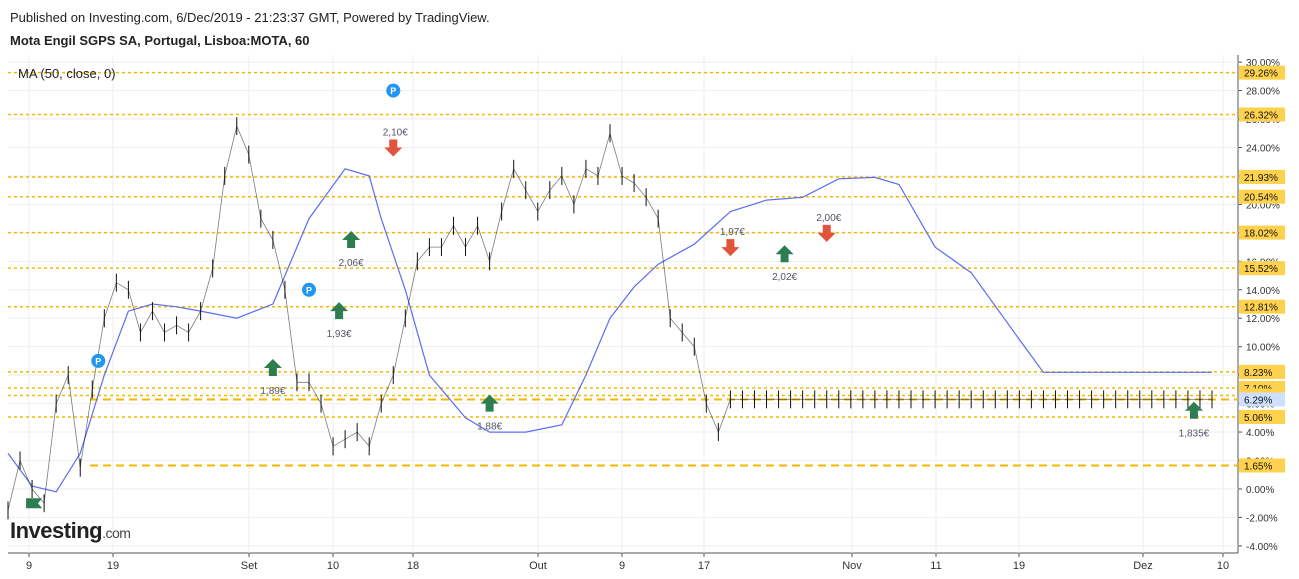 The height and width of the screenshot is (579, 1299). What do you see at coordinates (1263, 148) in the screenshot?
I see `y-tick-label: 24.00%` at bounding box center [1263, 148].